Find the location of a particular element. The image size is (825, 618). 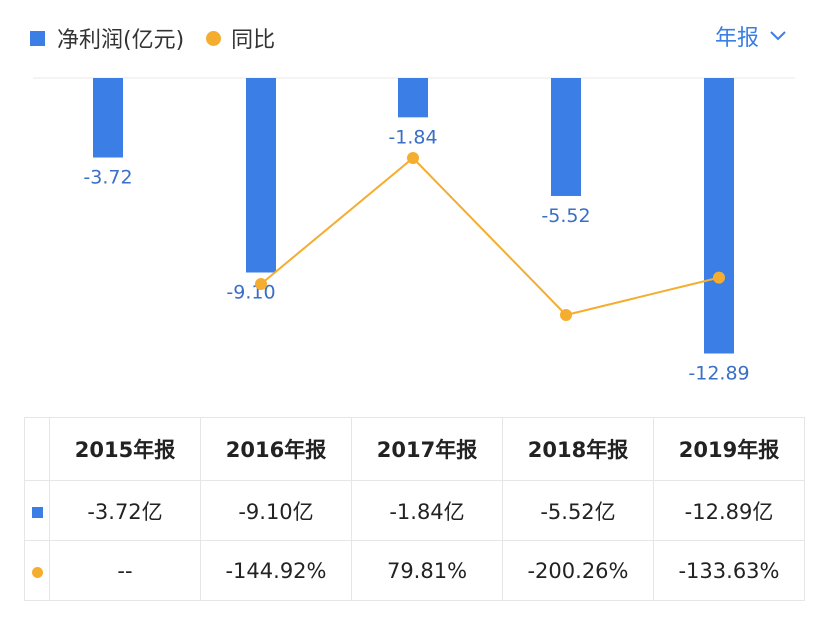

table-header-cell: 2019年报 is located at coordinates (729, 449).